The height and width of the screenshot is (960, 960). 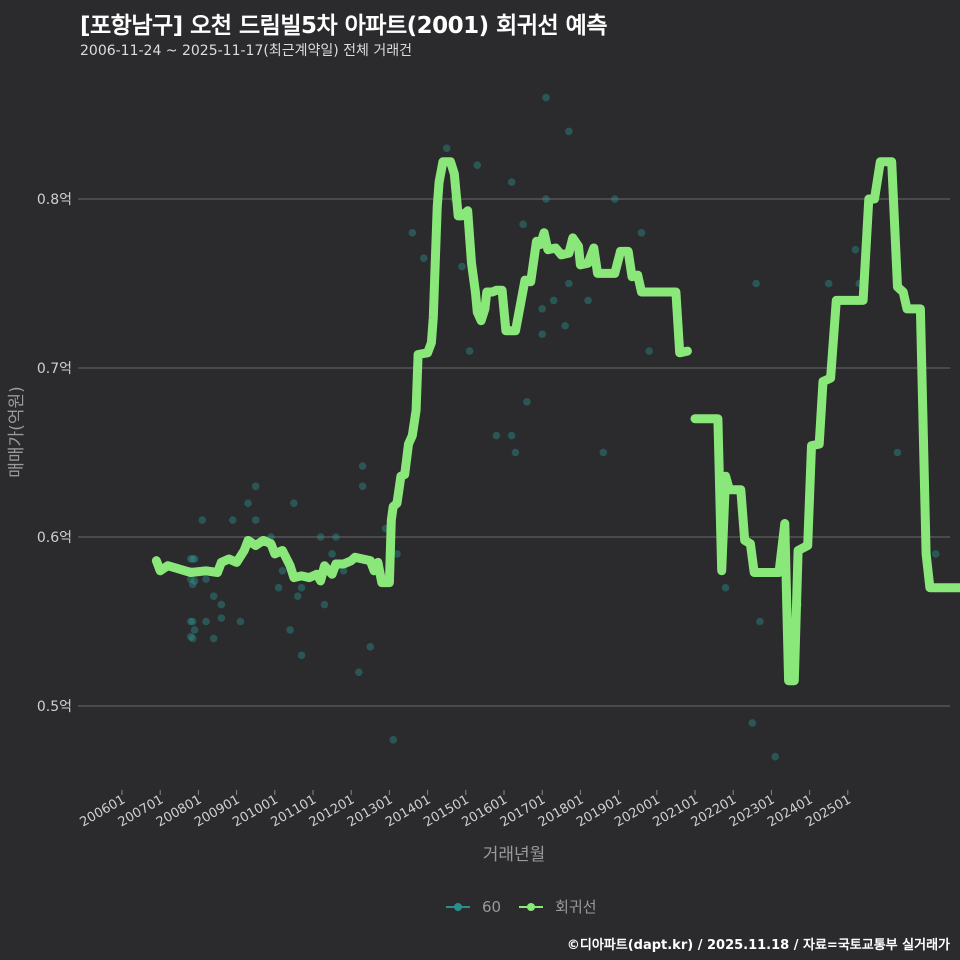 I want to click on y-tick-label: 0.6억, so click(x=54, y=538).